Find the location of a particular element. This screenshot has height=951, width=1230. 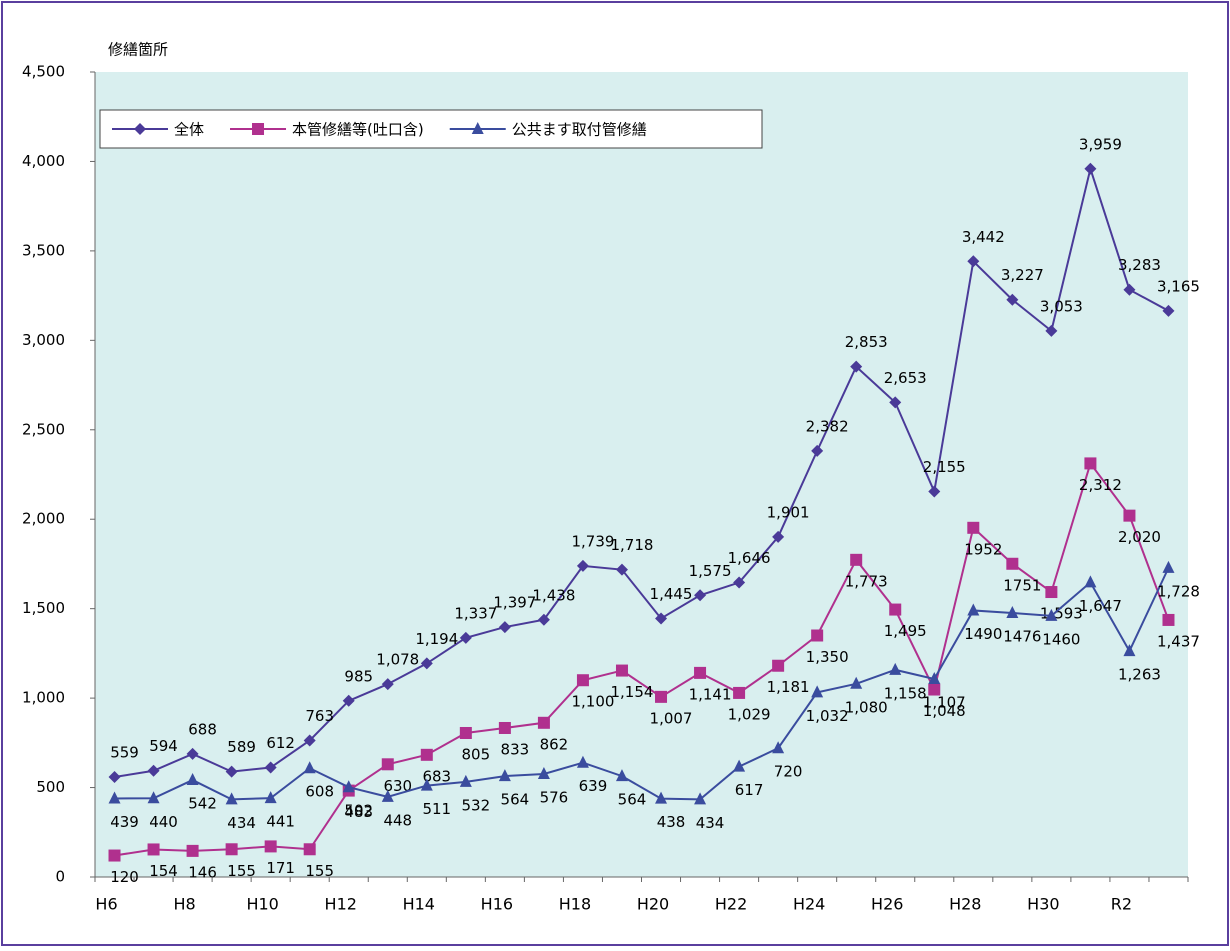

y-tick-label: 2,500 is located at coordinates (43, 429).